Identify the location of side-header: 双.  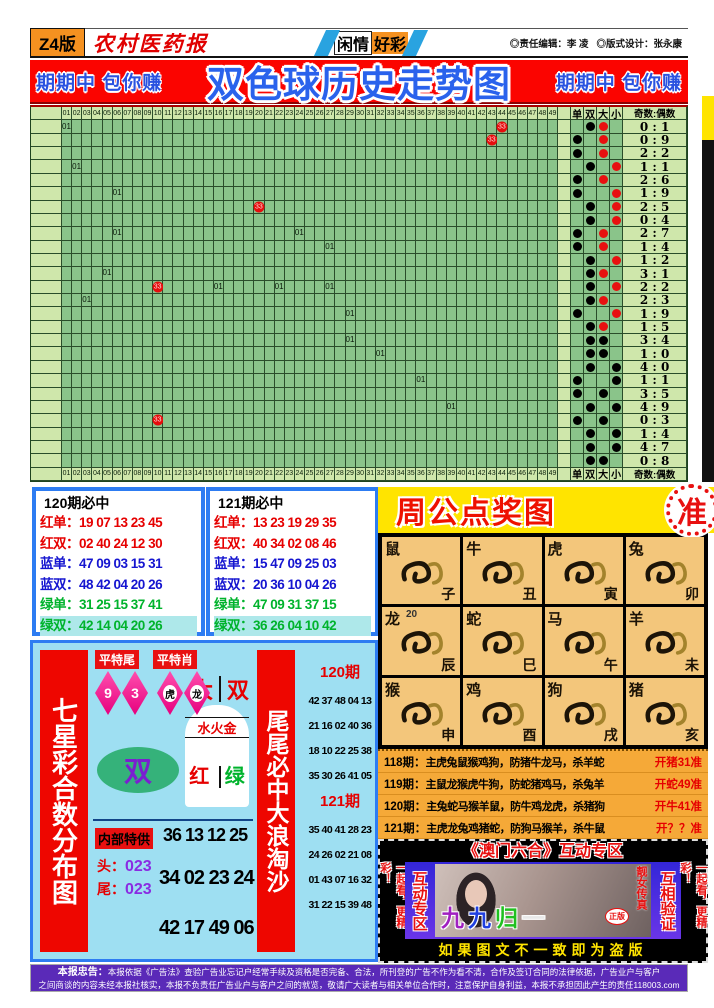
(591, 114).